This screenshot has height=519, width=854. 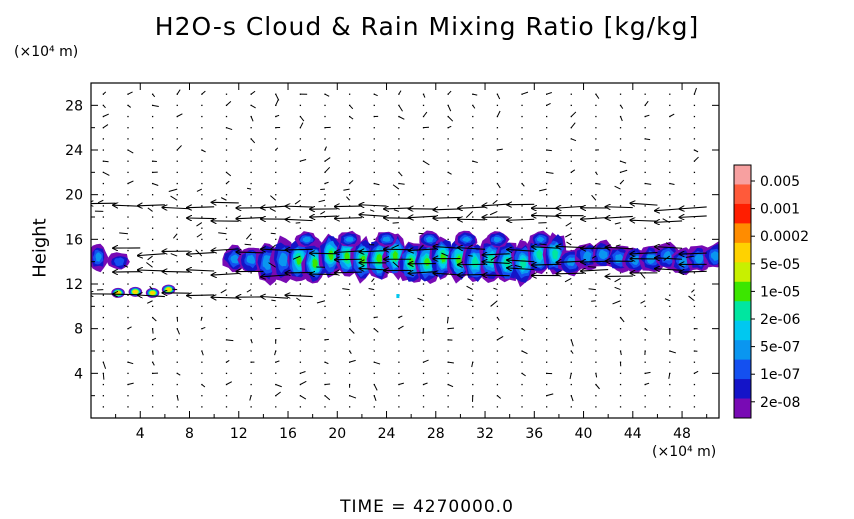 I want to click on x-tick-label: 12, so click(x=239, y=434).